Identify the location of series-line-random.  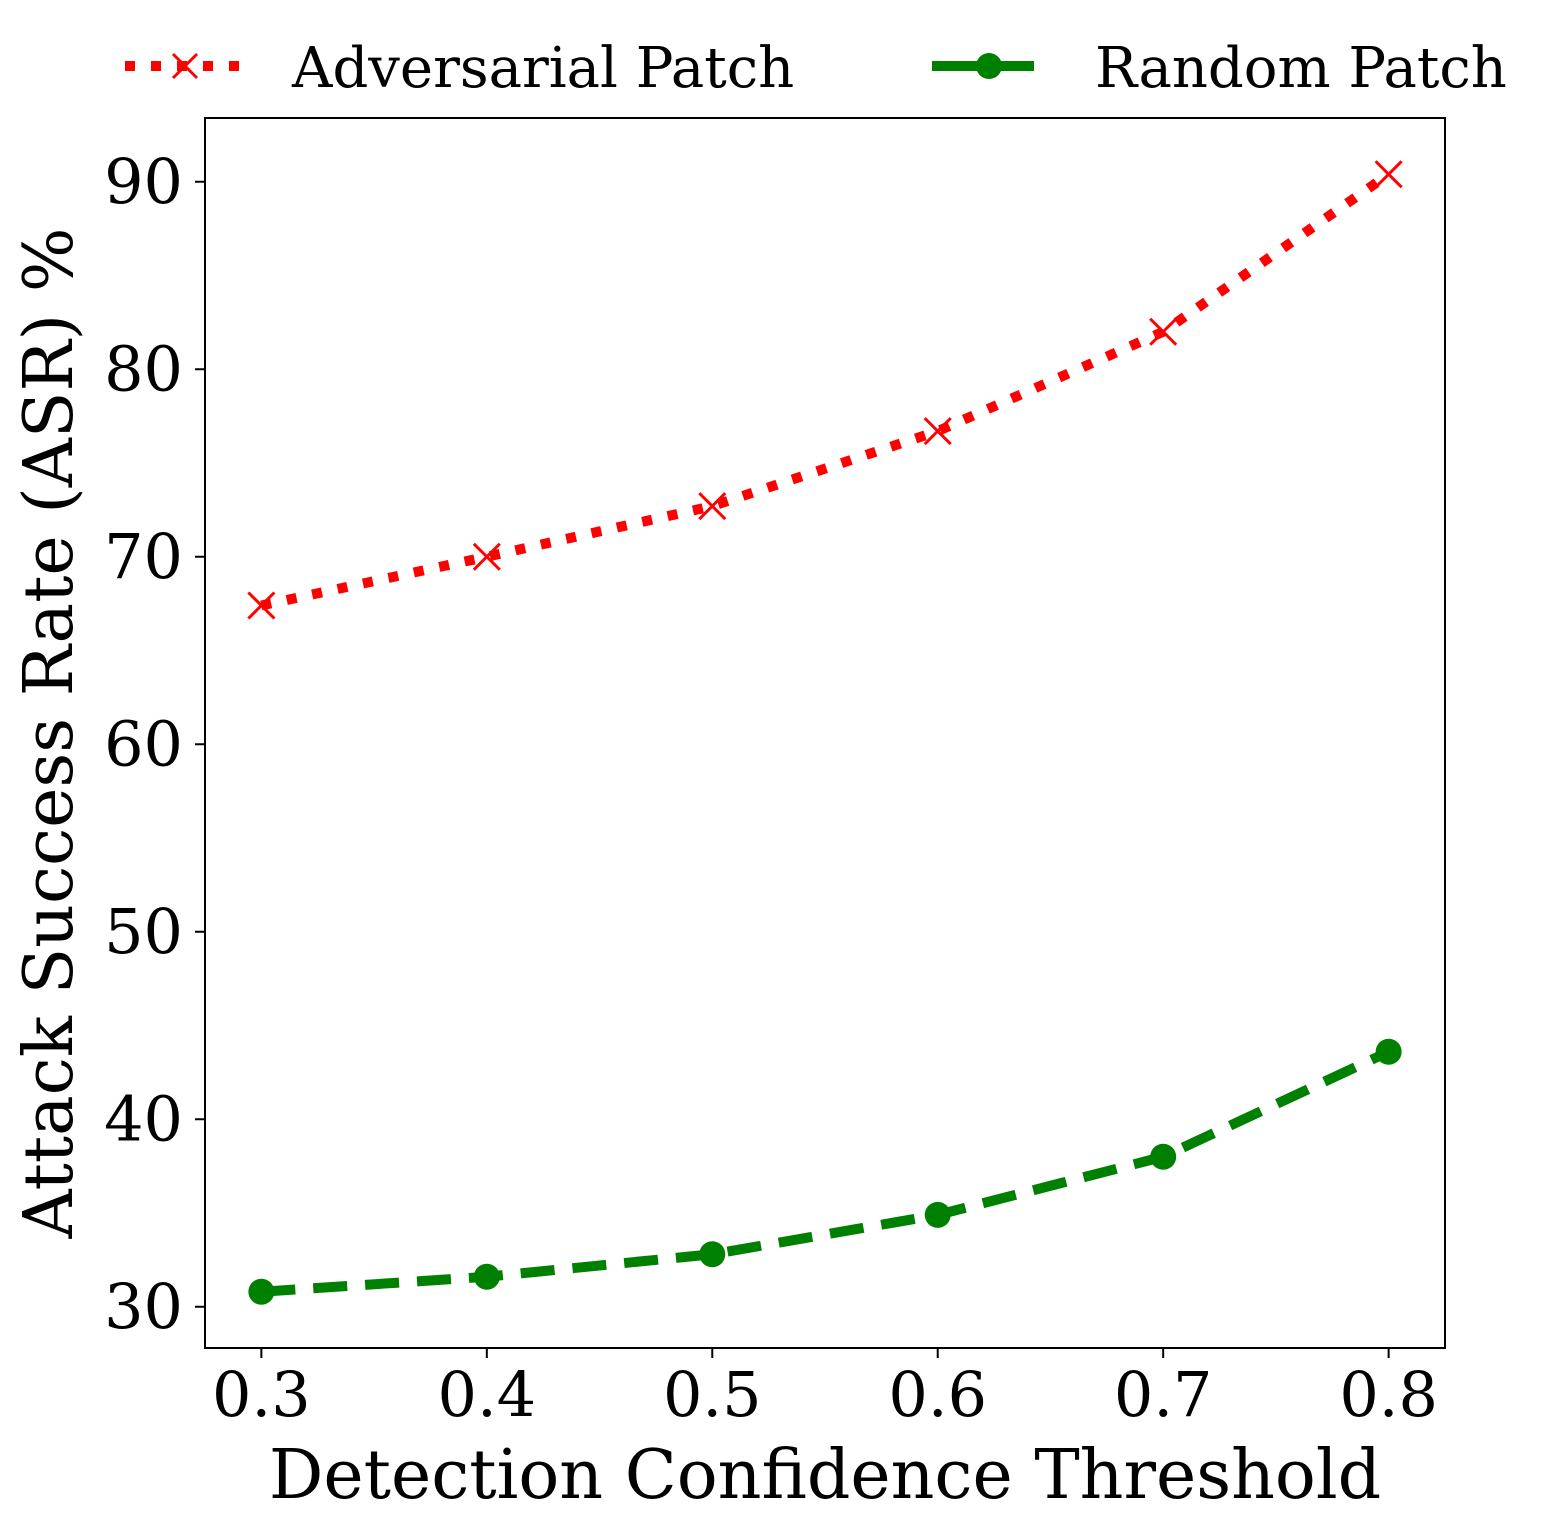
(826, 1172).